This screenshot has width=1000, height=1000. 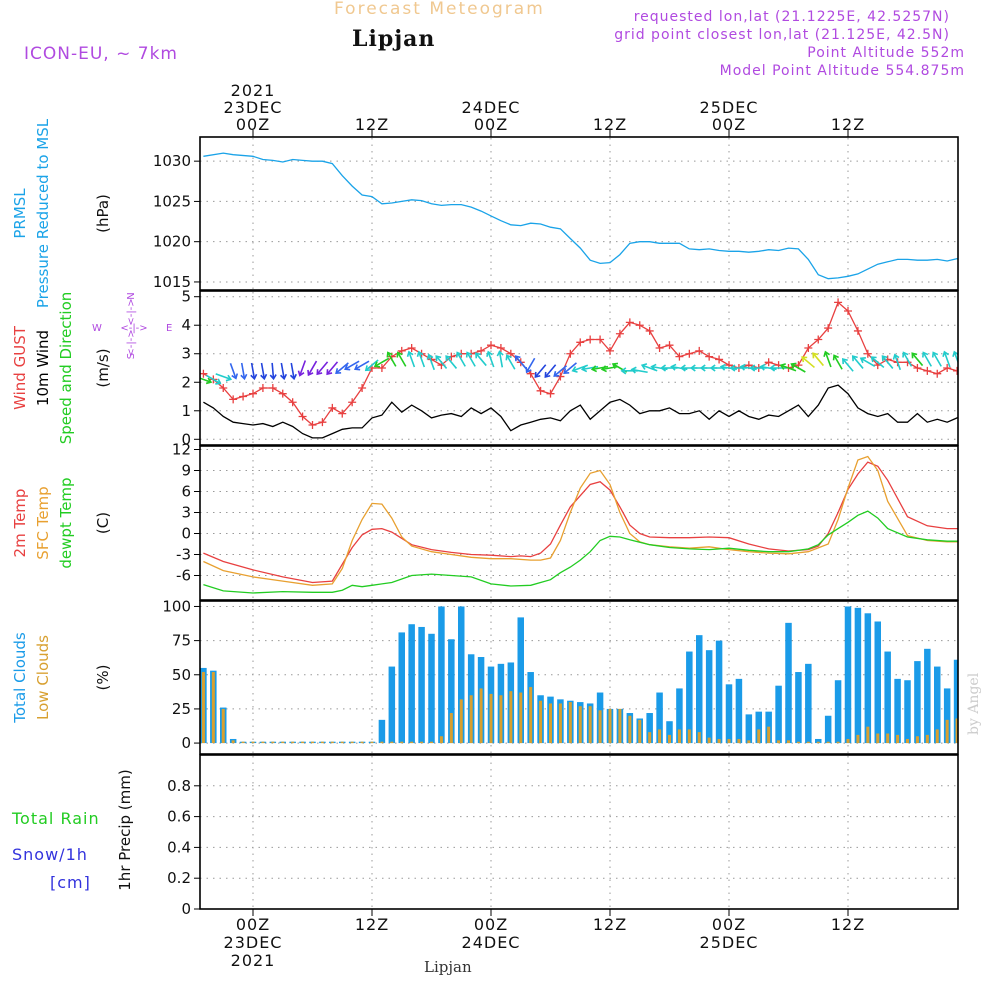 I want to click on value-tick-label: 1020, so click(x=172, y=242).